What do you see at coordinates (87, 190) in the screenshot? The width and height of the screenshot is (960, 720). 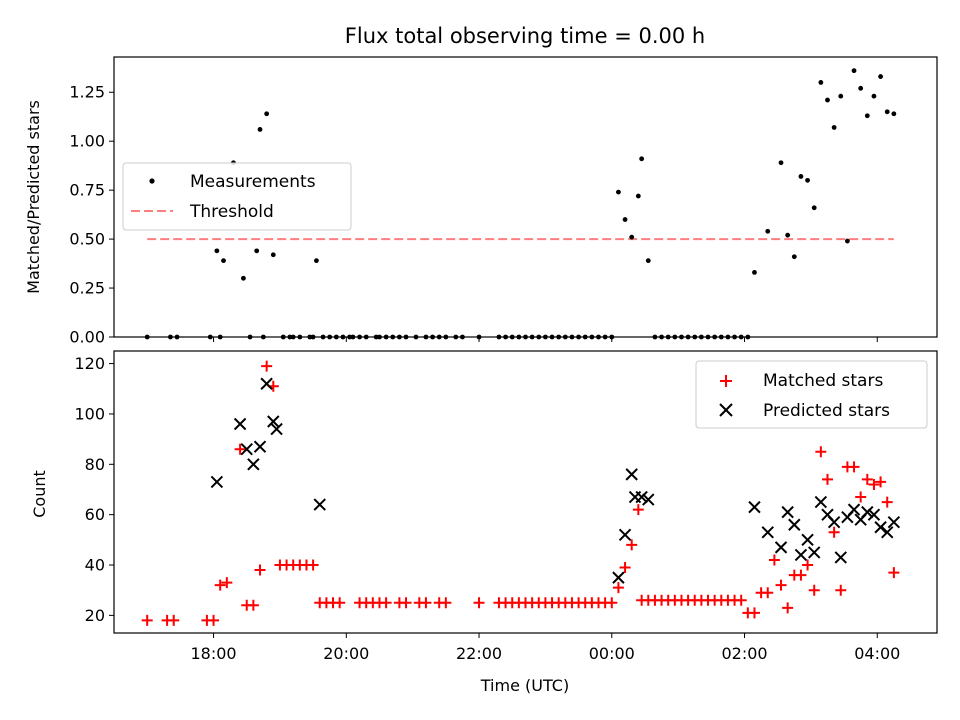 I see `ratio-y-tick-label: 0.75` at bounding box center [87, 190].